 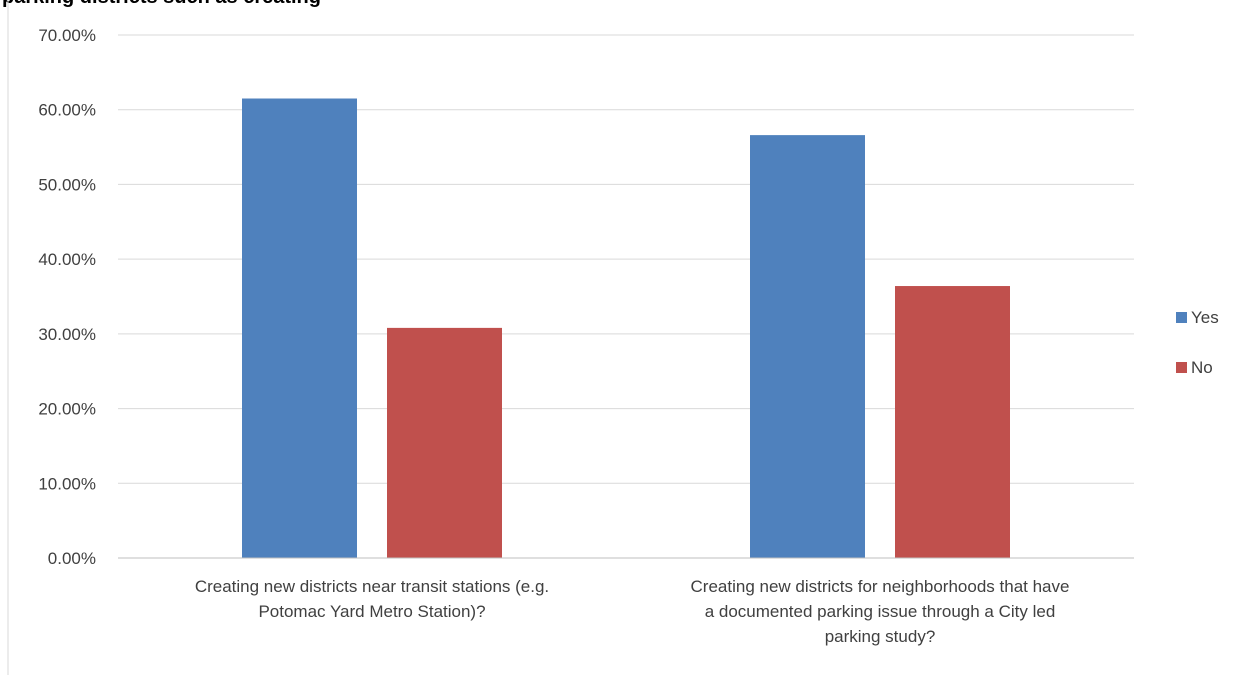 I want to click on y-tick-label: 30.00%, so click(x=67, y=334).